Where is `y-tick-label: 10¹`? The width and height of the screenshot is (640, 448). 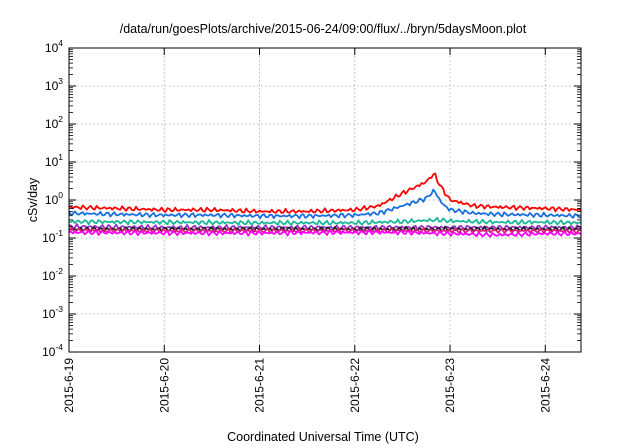 y-tick-label: 10¹ is located at coordinates (54, 160).